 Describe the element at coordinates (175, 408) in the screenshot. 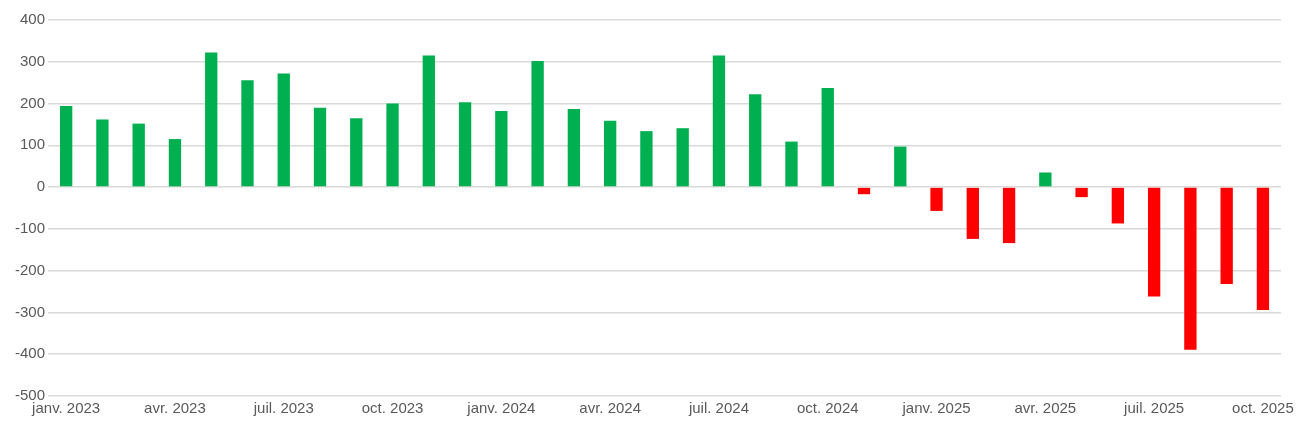

I see `x-tick-label: avr. 2023` at that location.